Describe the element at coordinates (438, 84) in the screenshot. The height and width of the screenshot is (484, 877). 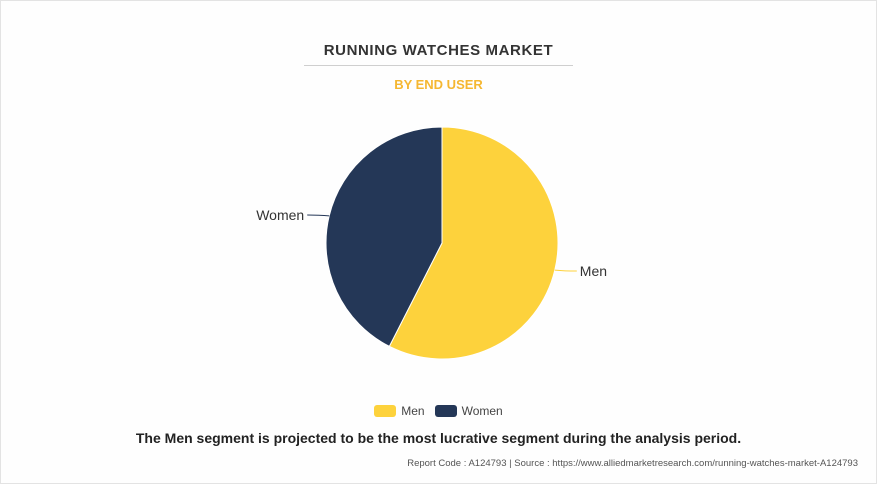
I see `chart-subtitle: BY END USER` at that location.